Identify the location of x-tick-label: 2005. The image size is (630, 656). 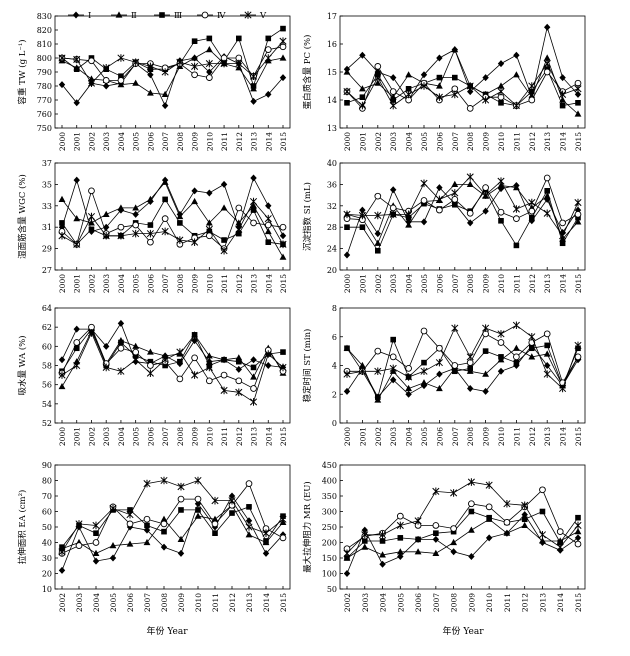
(136, 436).